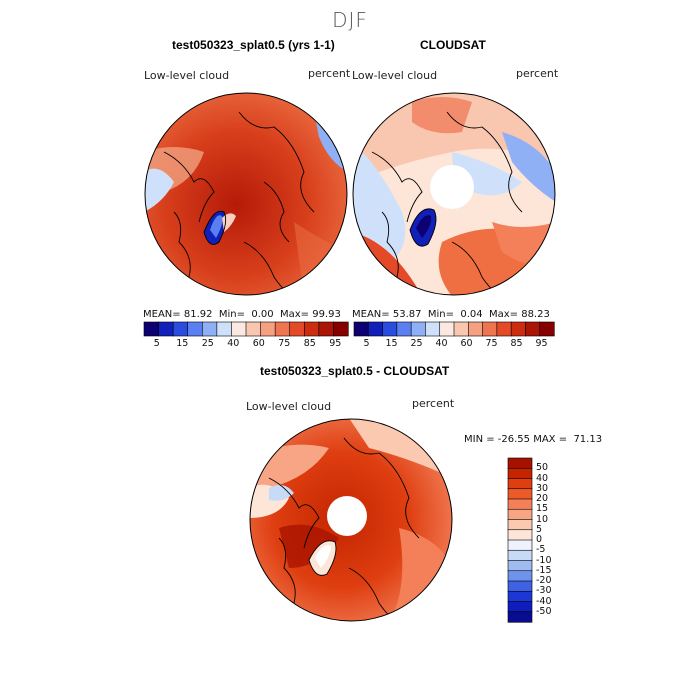 This screenshot has width=700, height=700. I want to click on panel2-mean-value: 53.87, so click(407, 314).